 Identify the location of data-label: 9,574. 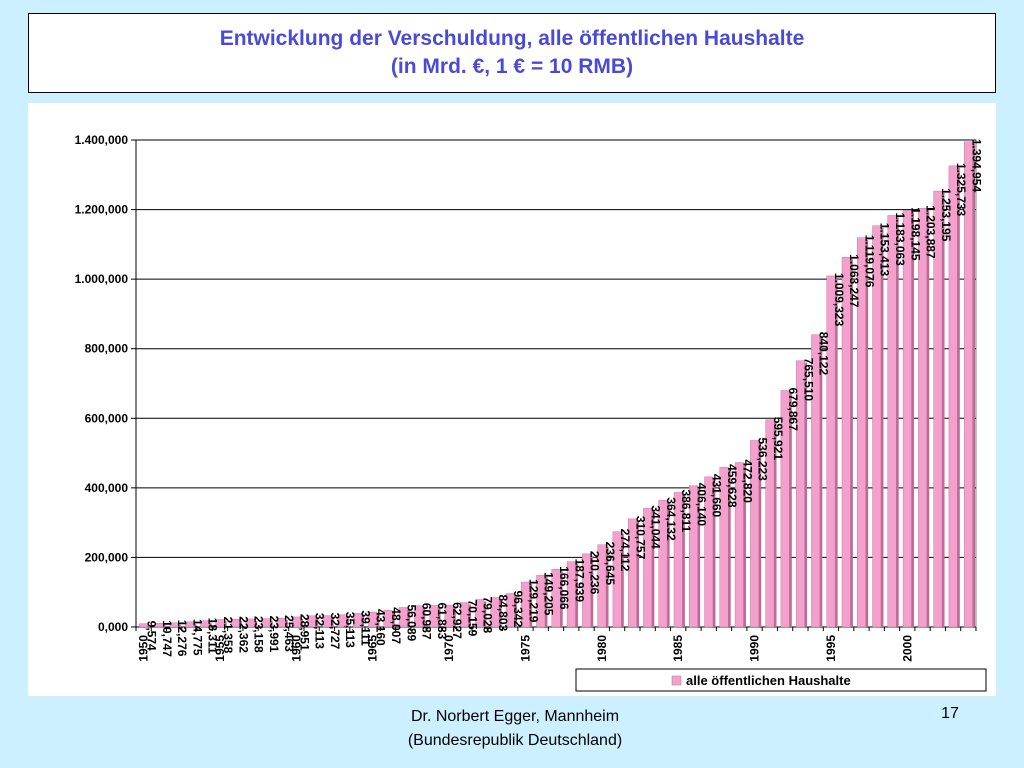
(152, 636).